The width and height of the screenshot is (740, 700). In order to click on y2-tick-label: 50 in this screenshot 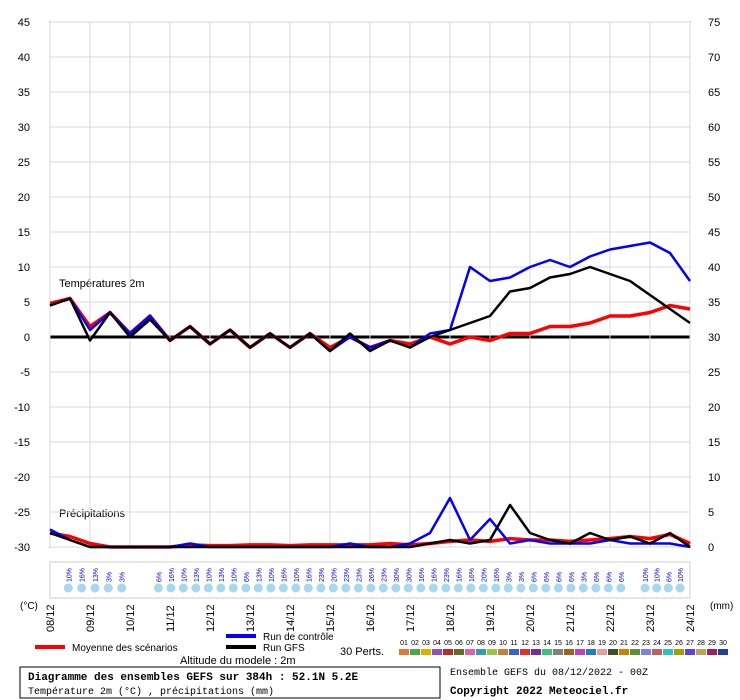, I will do `click(714, 198)`.